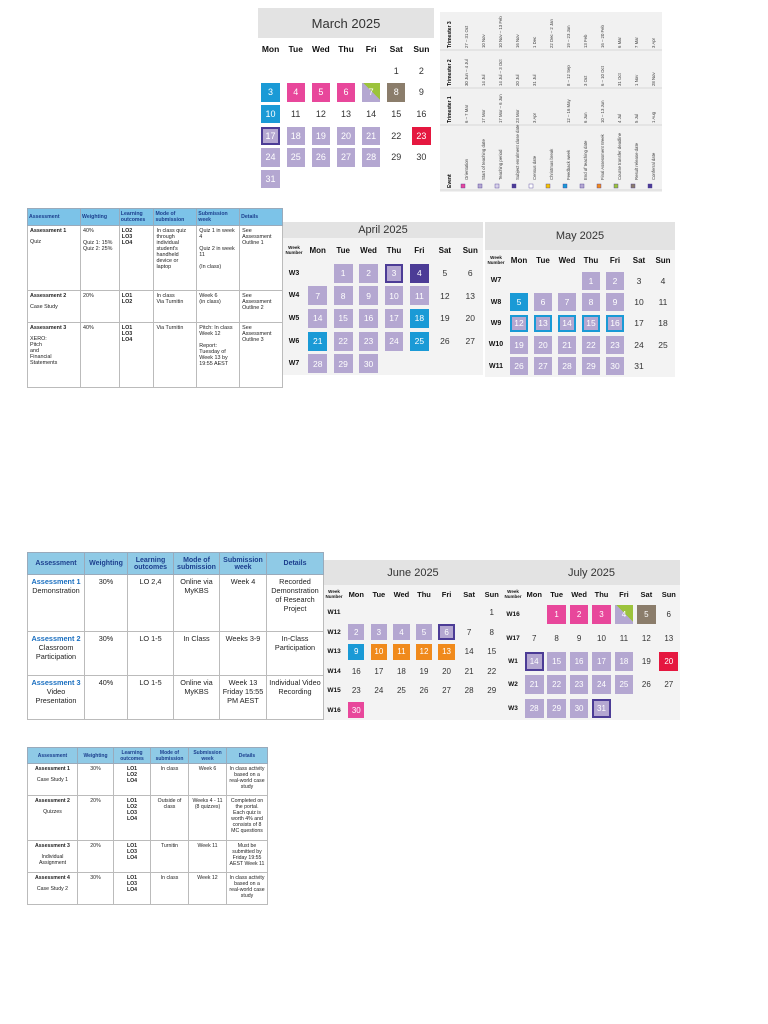  Describe the element at coordinates (591, 260) in the screenshot. I see `day-header: Thu` at that location.